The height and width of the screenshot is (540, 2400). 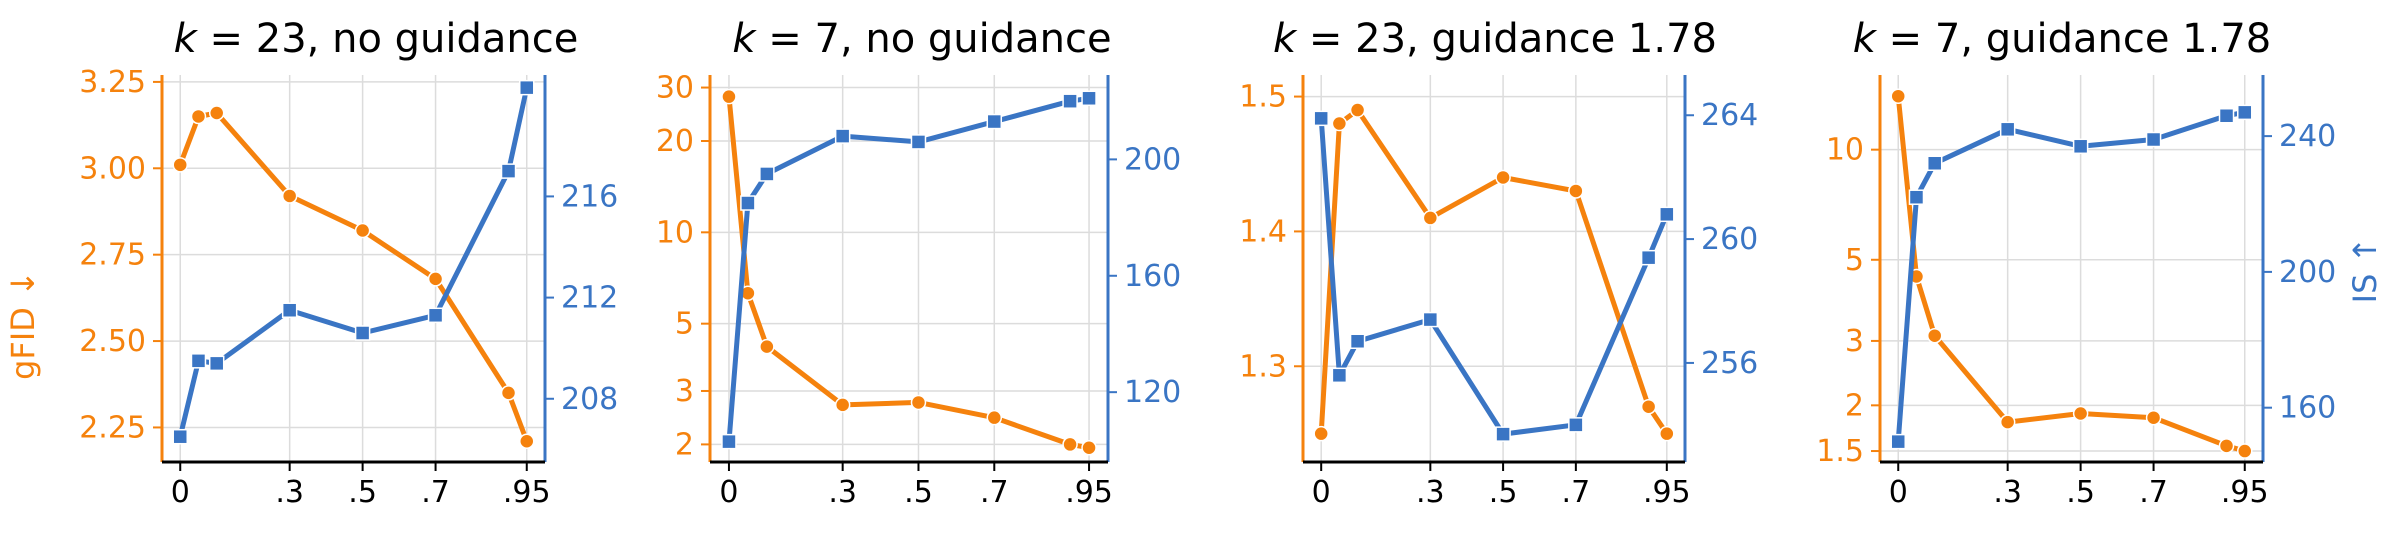 What do you see at coordinates (1667, 492) in the screenshot?
I see `panel-3-xtick-label-4: .95` at bounding box center [1667, 492].